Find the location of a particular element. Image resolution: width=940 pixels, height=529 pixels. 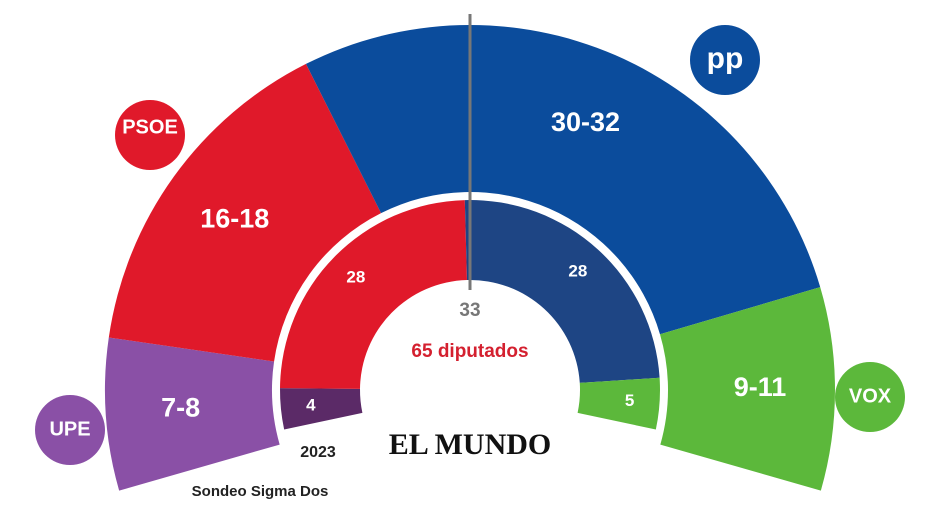

brand: EL MUNDO is located at coordinates (470, 444).